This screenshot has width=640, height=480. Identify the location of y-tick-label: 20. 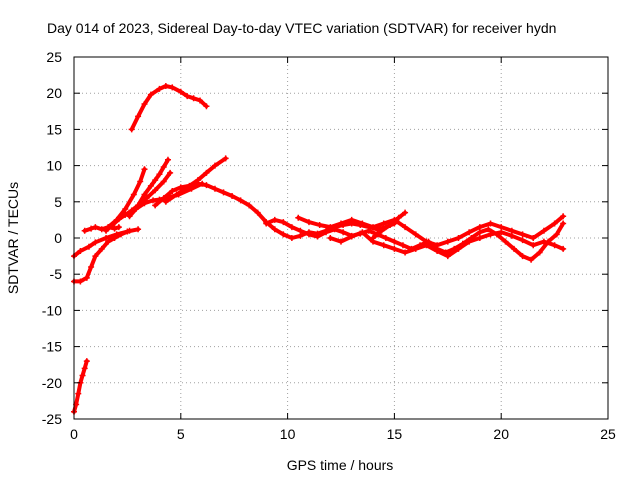
(54, 93).